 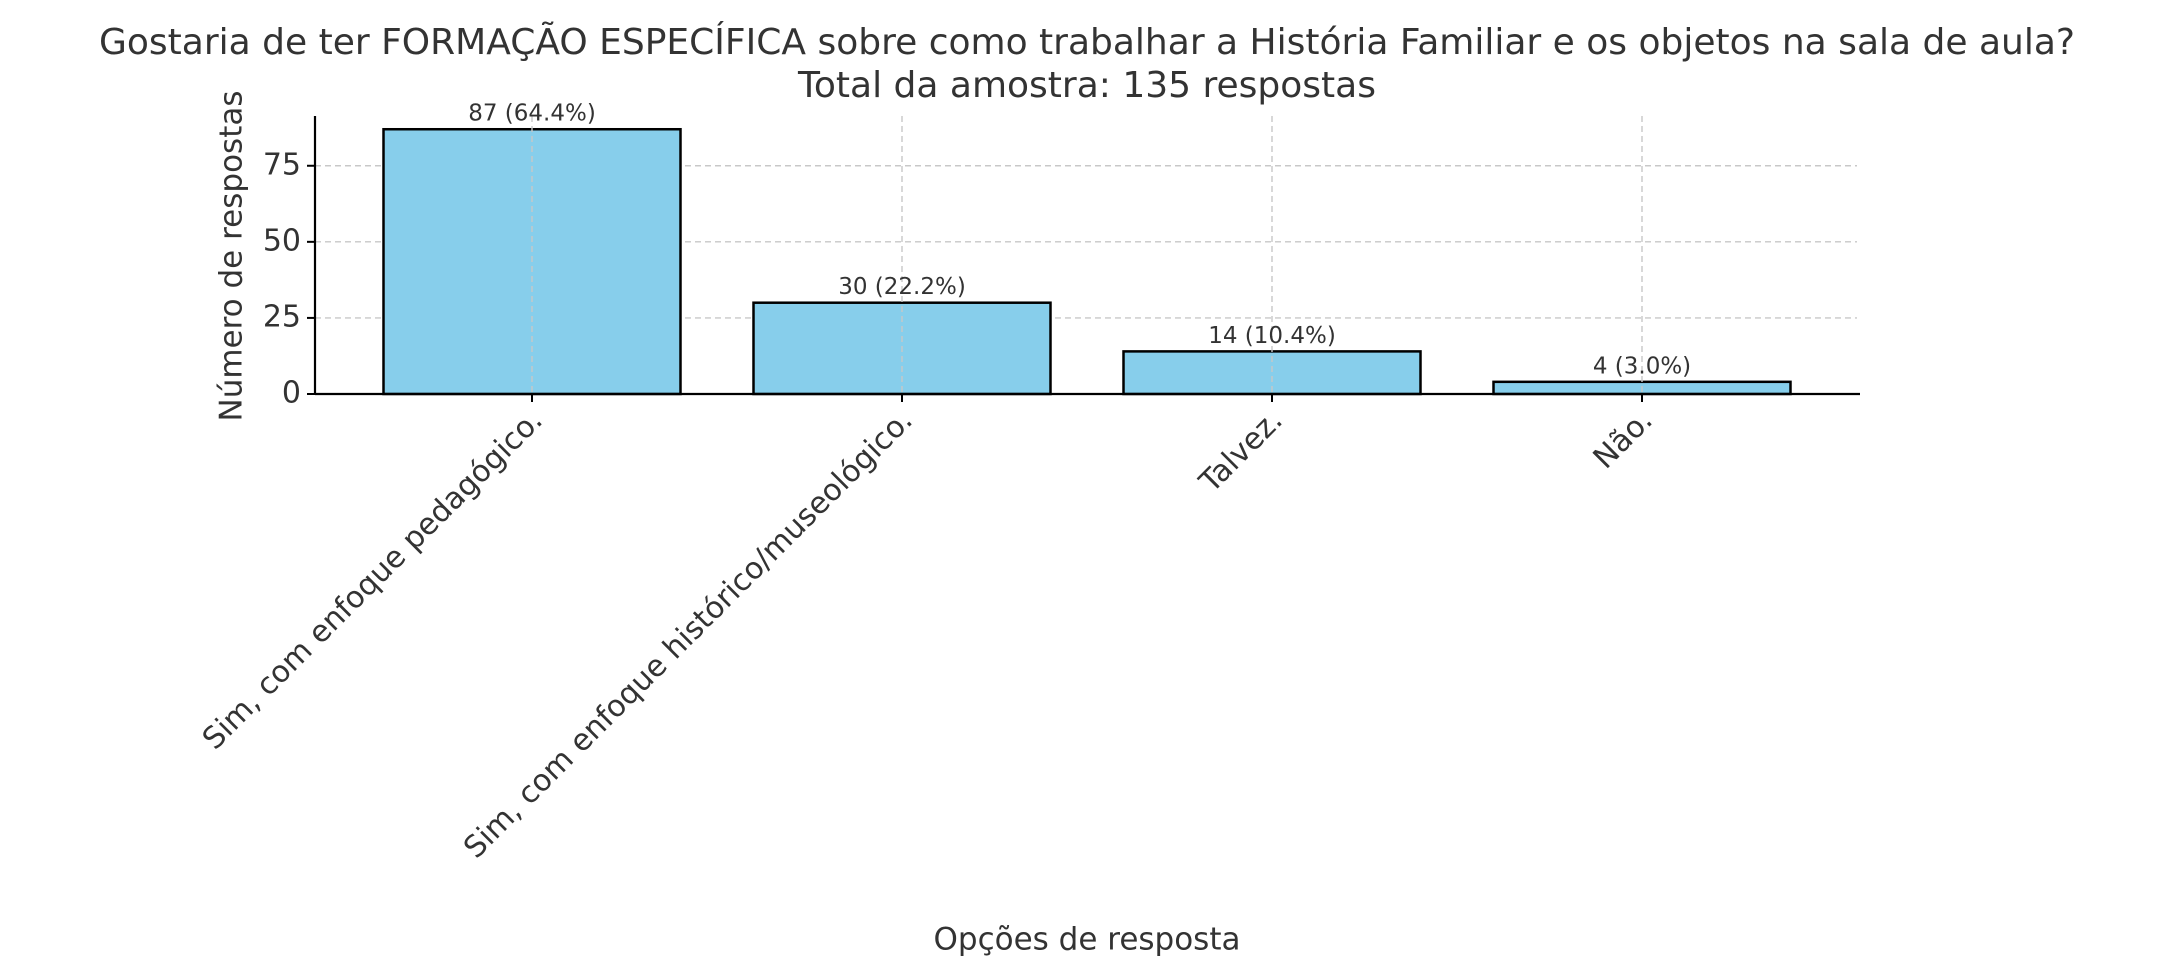 What do you see at coordinates (532, 114) in the screenshot?
I see `value-label: 87 (64.4%)` at bounding box center [532, 114].